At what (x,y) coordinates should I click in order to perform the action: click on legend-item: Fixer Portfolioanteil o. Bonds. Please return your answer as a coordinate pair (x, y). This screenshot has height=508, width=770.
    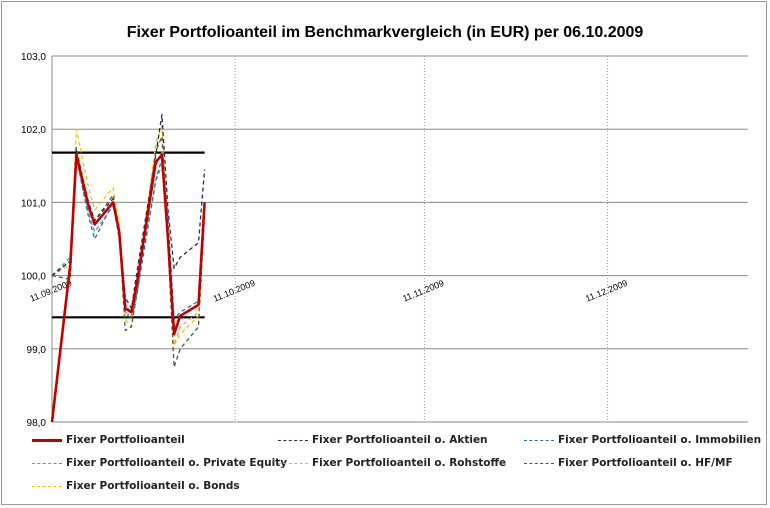
    Looking at the image, I should click on (136, 486).